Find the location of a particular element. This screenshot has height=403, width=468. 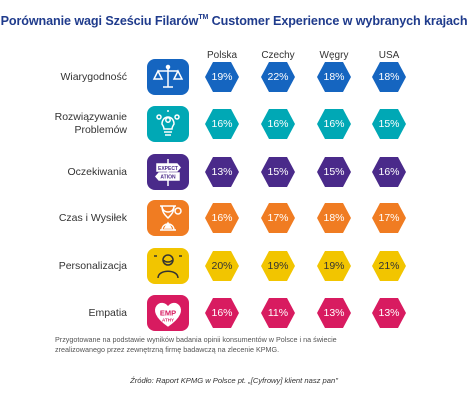

title-main: Porównanie wagi Sześciu Filarów is located at coordinates (99, 21).